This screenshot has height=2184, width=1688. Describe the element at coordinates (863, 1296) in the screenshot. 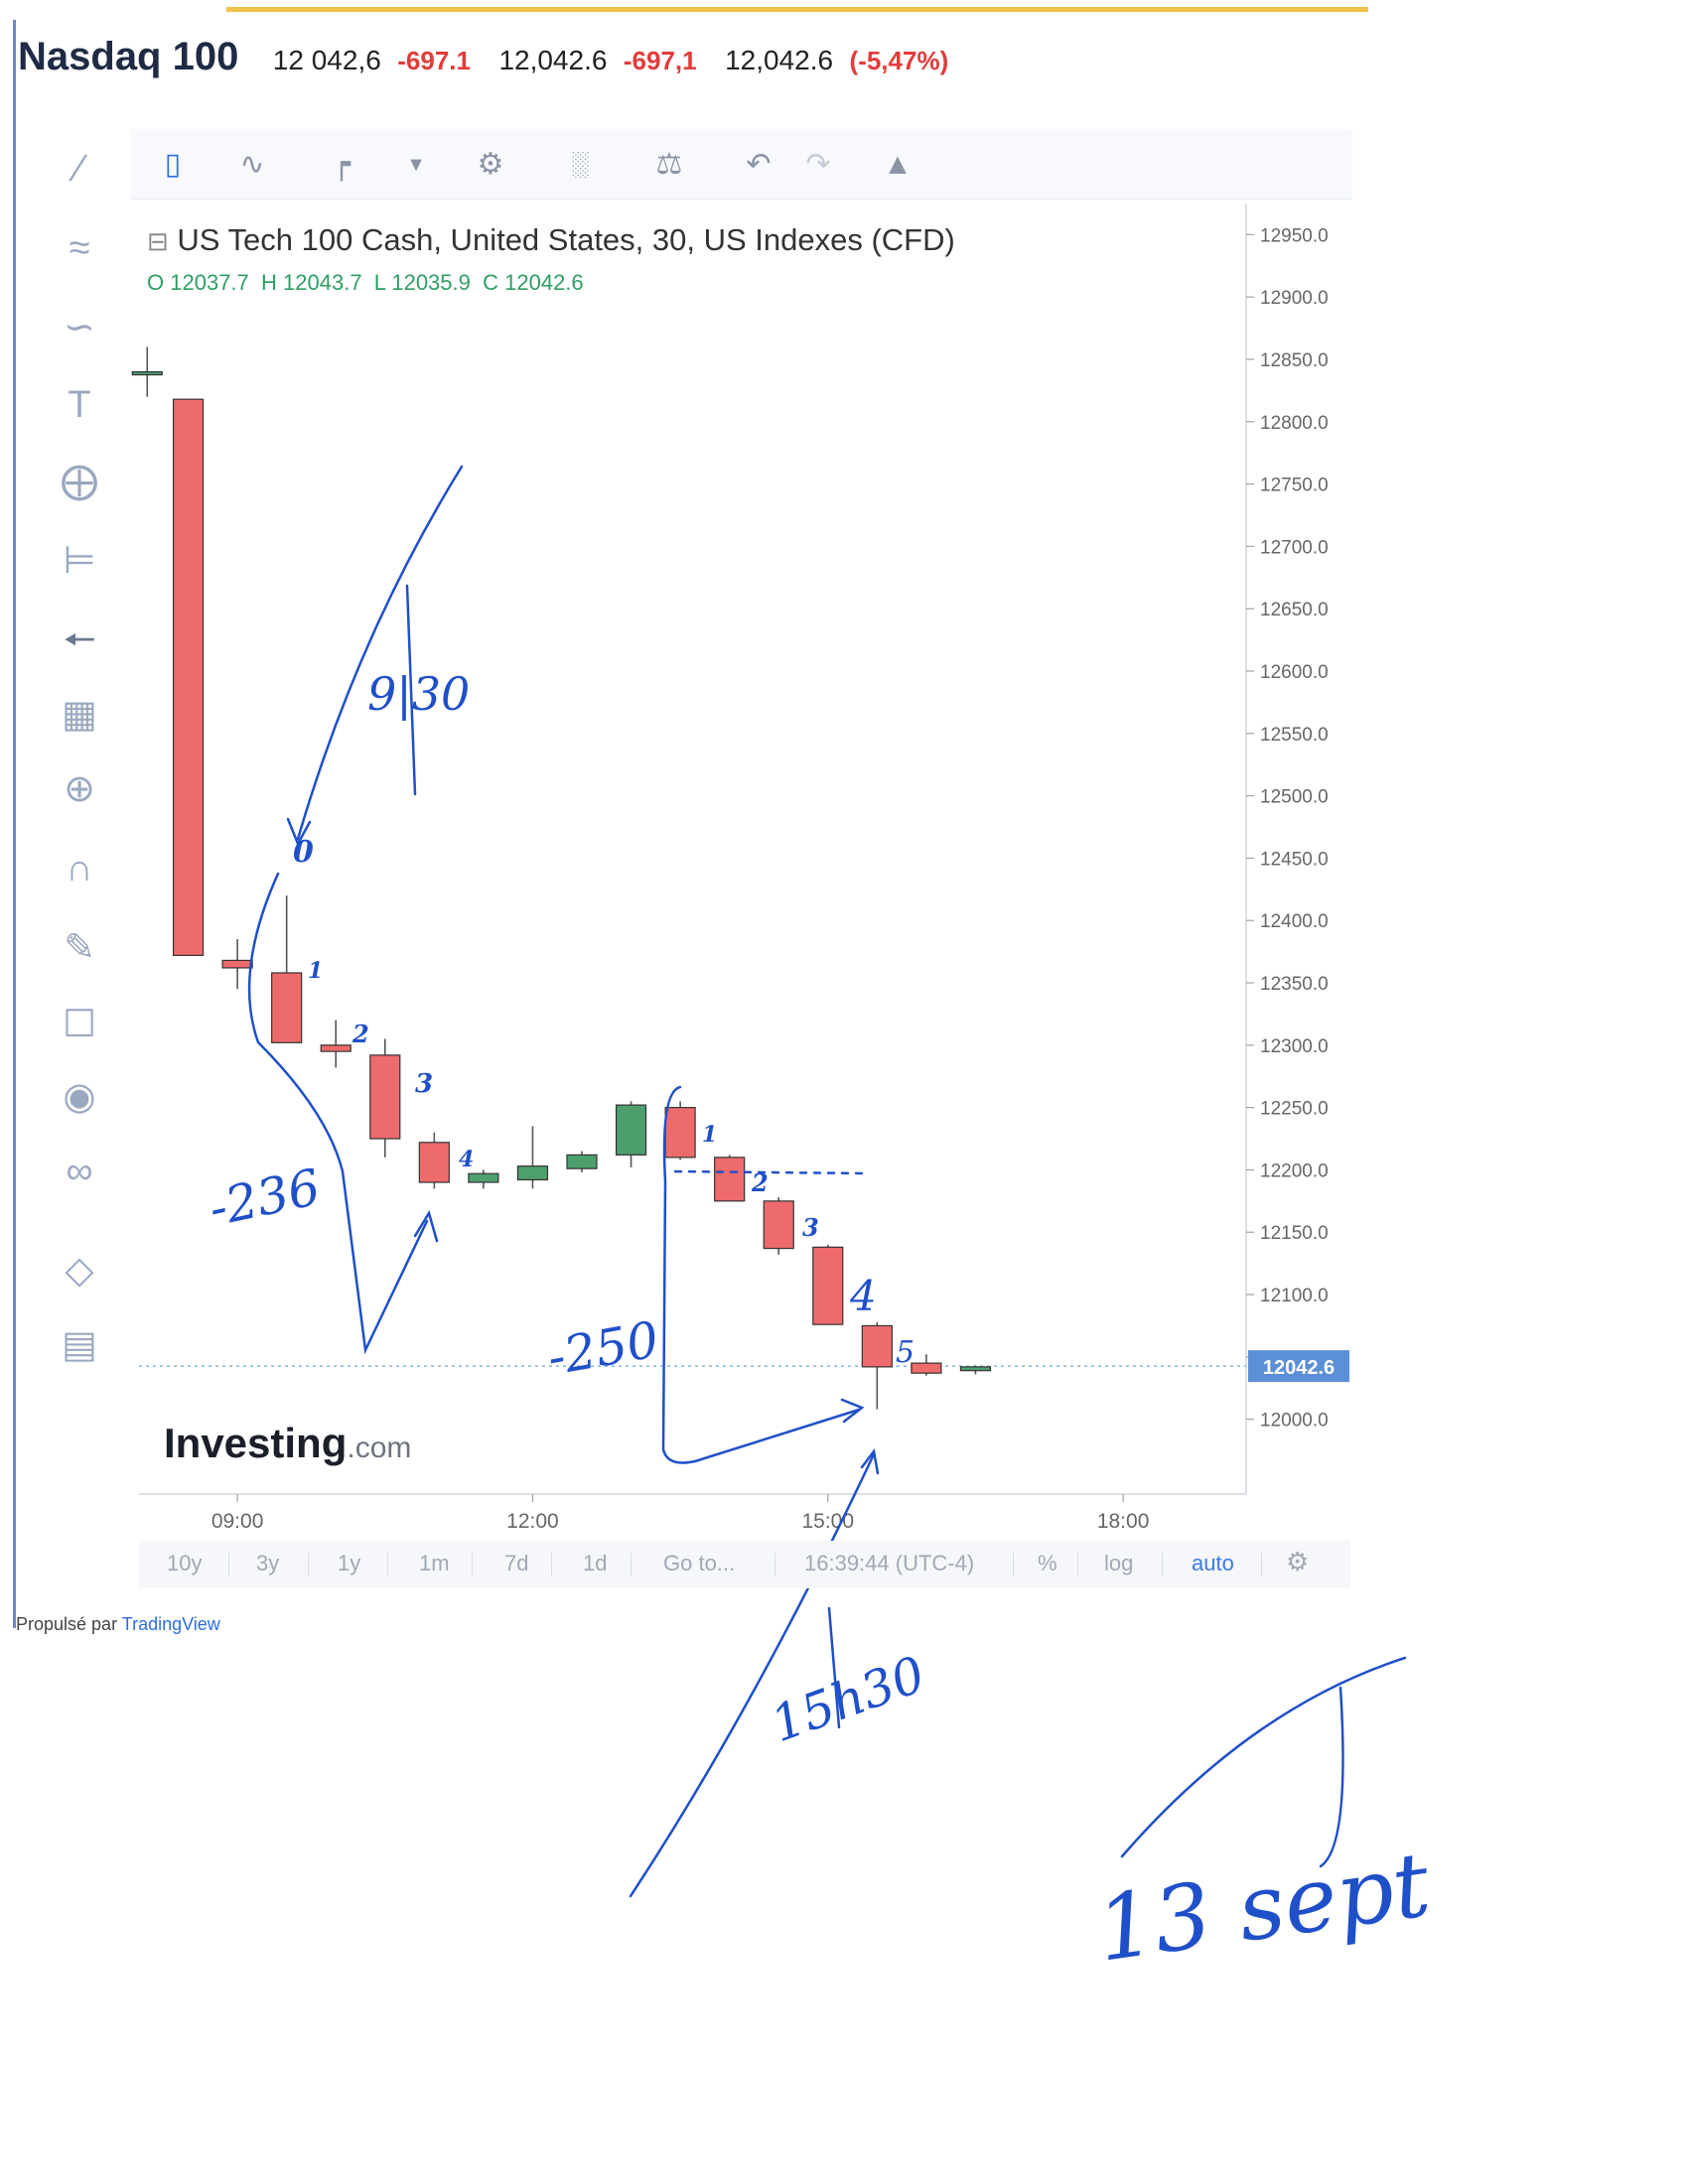

I see `seq2-mark-4: 4` at that location.